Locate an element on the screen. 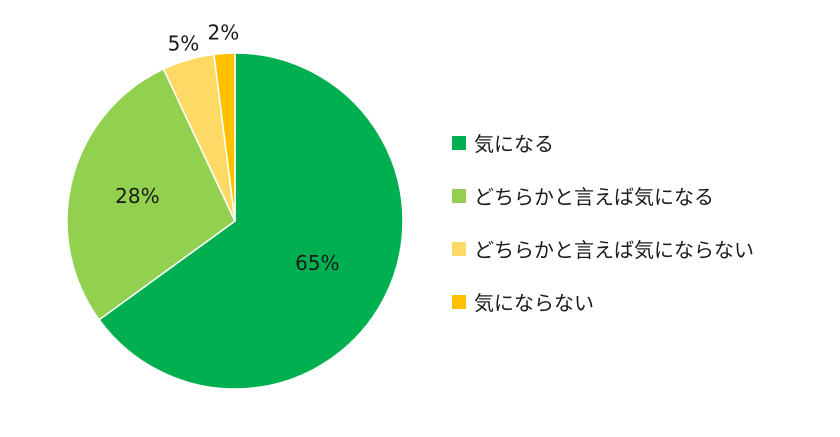 The width and height of the screenshot is (840, 437). legend-item-ki-ni-naru: 気になる is located at coordinates (642, 142).